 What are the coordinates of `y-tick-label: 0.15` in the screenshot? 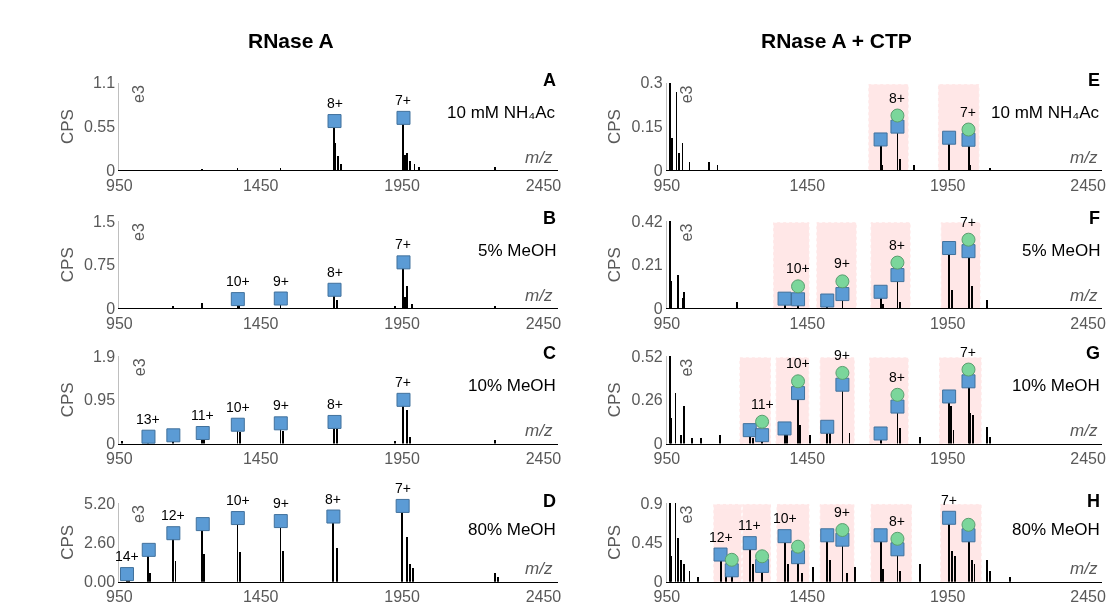 It's located at (647, 127).